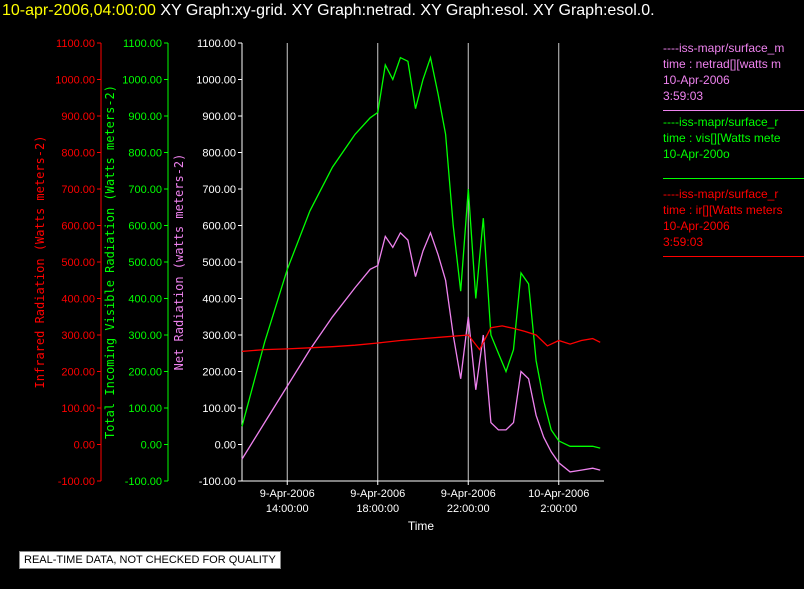 The image size is (804, 589). I want to click on y-tick-label-vis: 0.00, so click(151, 446).